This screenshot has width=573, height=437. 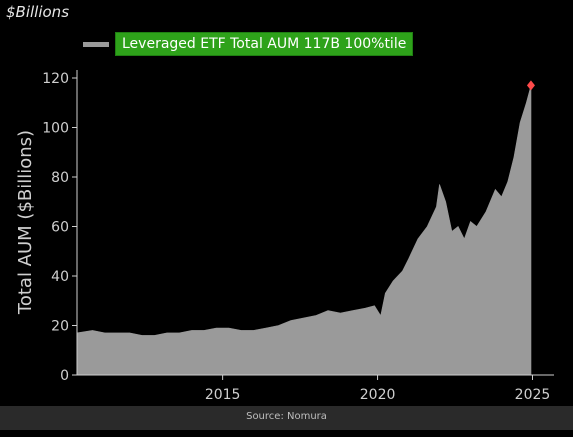 I want to click on y-tick-label: 120, so click(x=55, y=79).